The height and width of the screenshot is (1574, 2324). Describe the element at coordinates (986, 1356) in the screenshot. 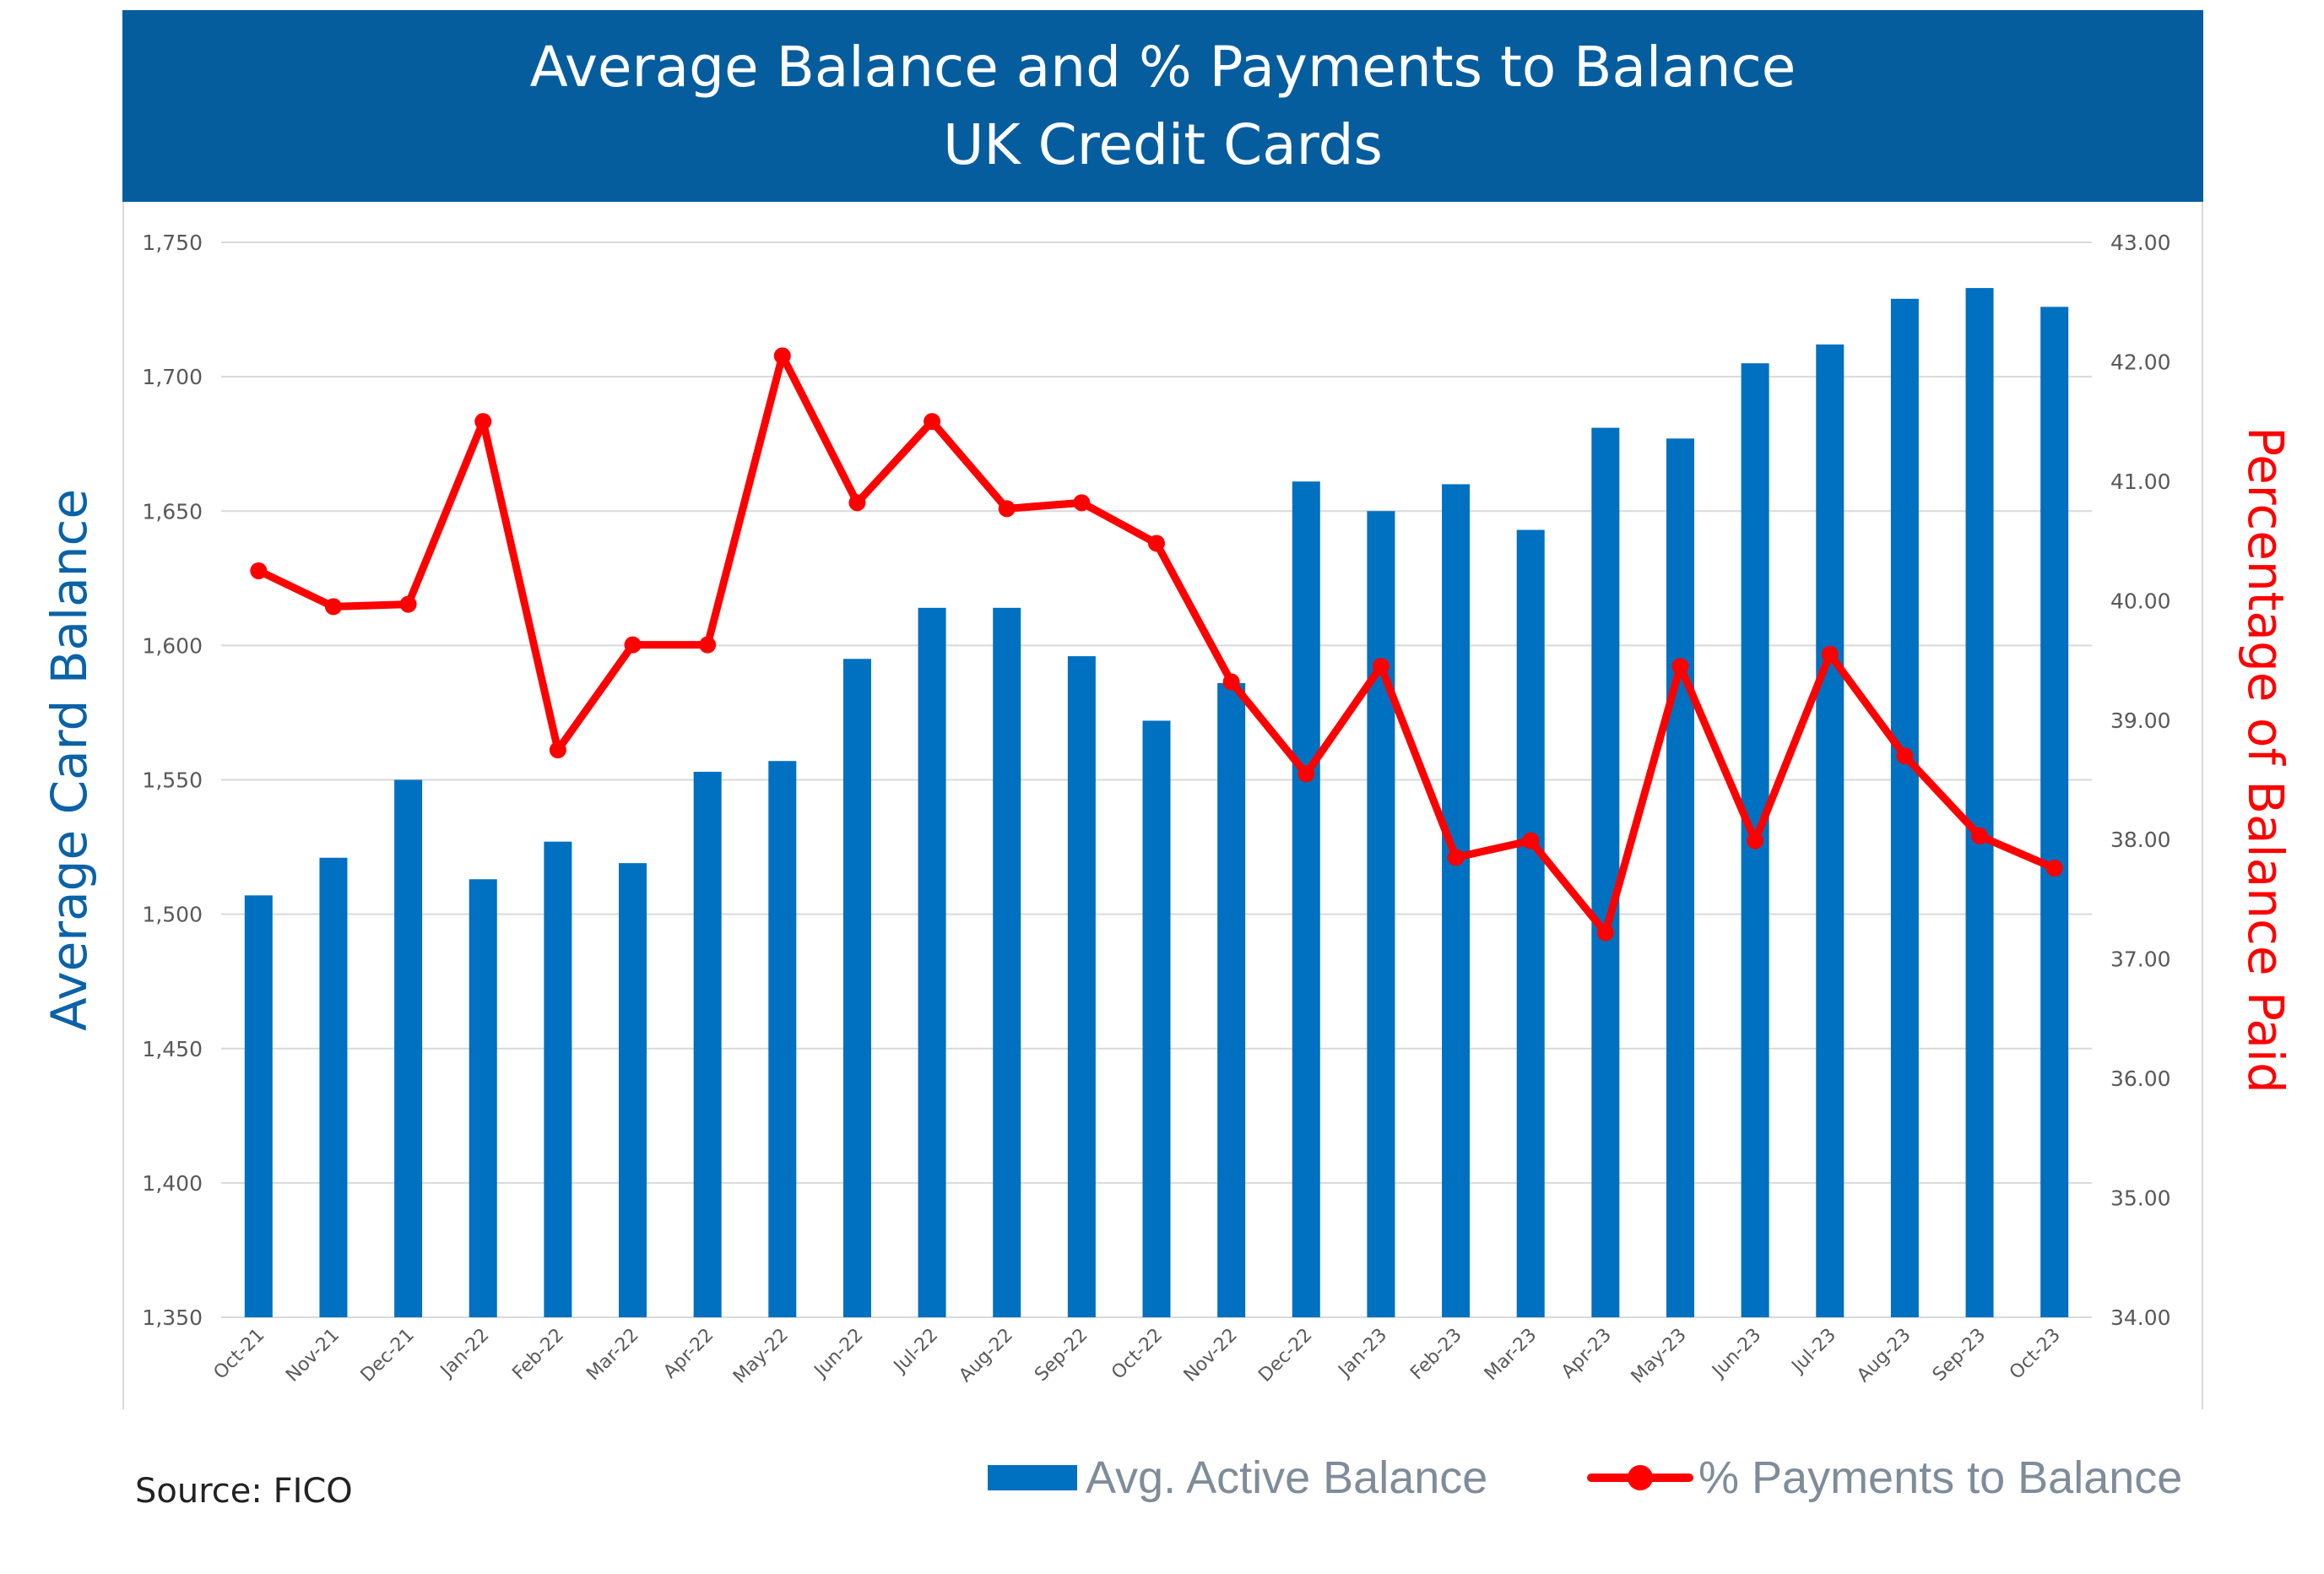

I see `x-axis-tick-label: Aug-22` at that location.